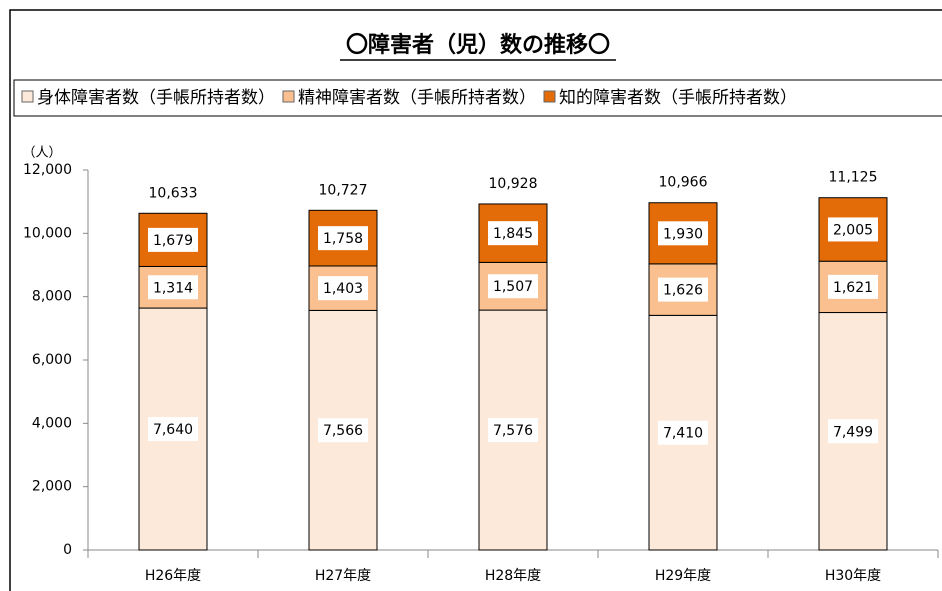 The height and width of the screenshot is (591, 942). I want to click on data-label: 1,626, so click(683, 291).